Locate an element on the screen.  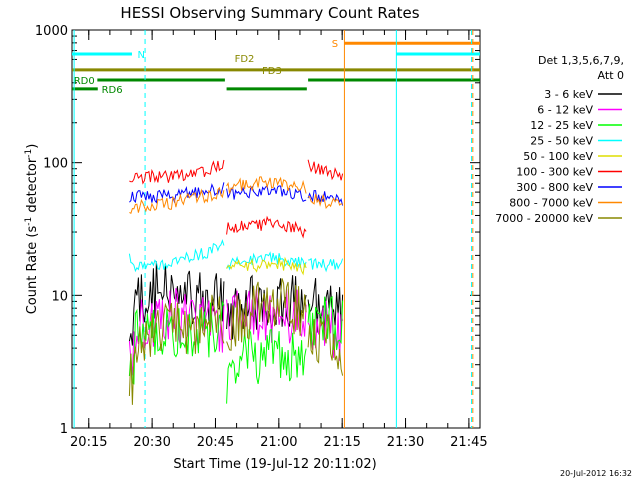
flag-label-n: N is located at coordinates (140, 55).